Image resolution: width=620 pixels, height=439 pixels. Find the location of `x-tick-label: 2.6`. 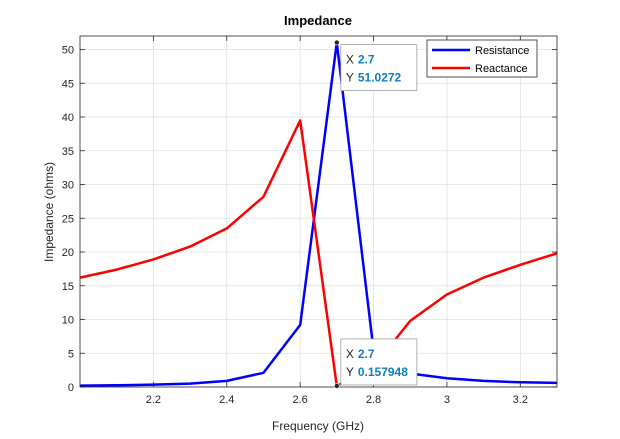

x-tick-label: 2.6 is located at coordinates (300, 400).